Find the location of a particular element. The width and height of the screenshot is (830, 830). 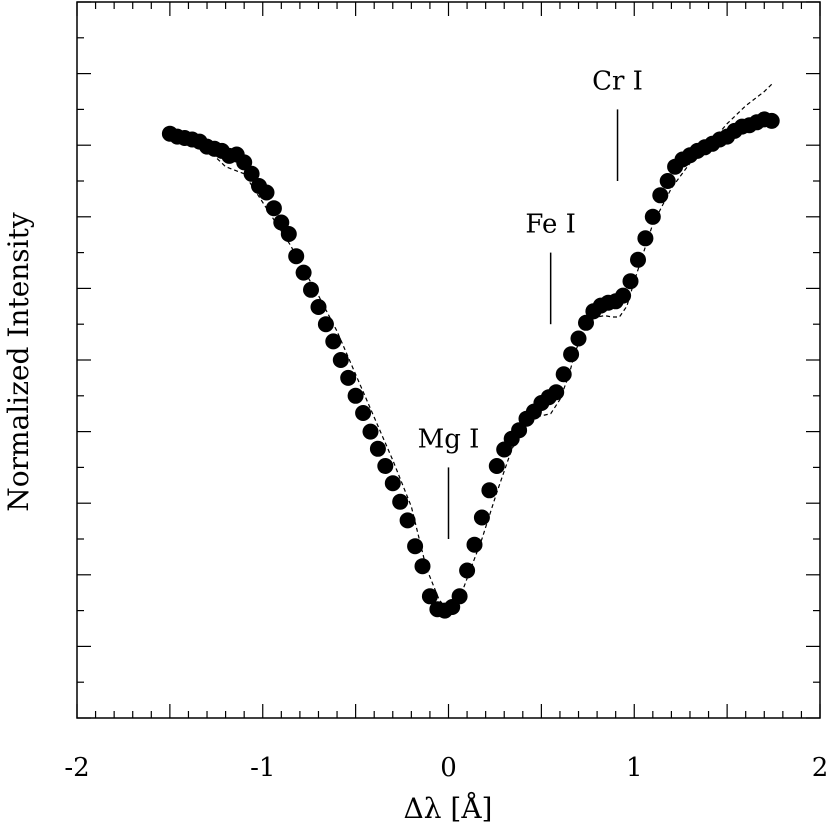

y-axis-label: Normalized Intensity is located at coordinates (18, 362).